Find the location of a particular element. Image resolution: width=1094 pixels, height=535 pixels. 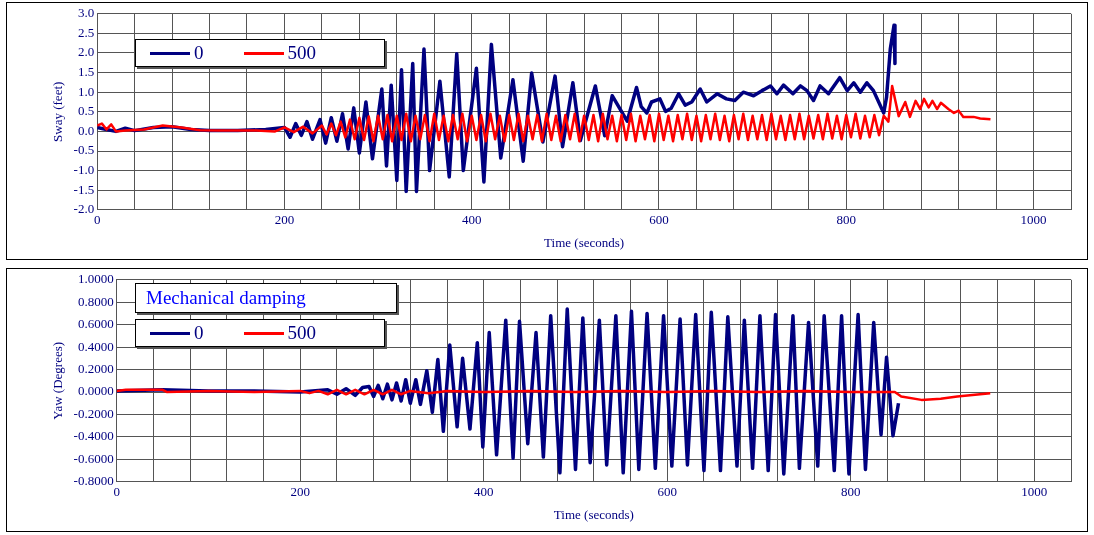

y-tick-label: 2.0 is located at coordinates (86, 52).